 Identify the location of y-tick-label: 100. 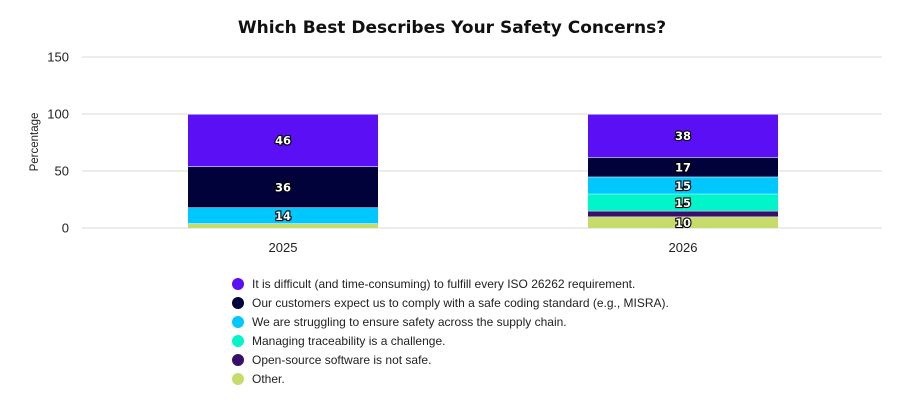
(58, 114).